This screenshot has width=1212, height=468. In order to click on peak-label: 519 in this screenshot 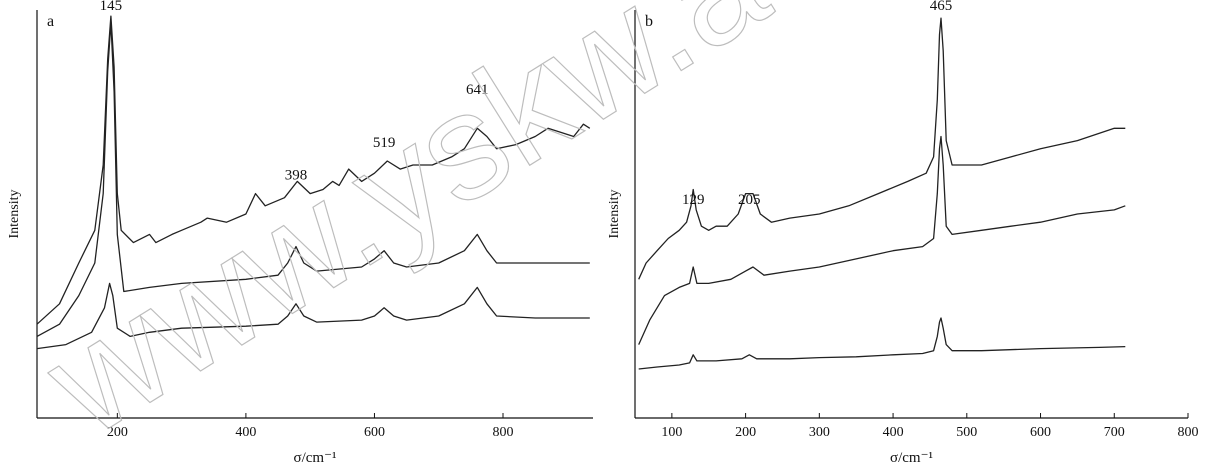, I will do `click(384, 143)`.